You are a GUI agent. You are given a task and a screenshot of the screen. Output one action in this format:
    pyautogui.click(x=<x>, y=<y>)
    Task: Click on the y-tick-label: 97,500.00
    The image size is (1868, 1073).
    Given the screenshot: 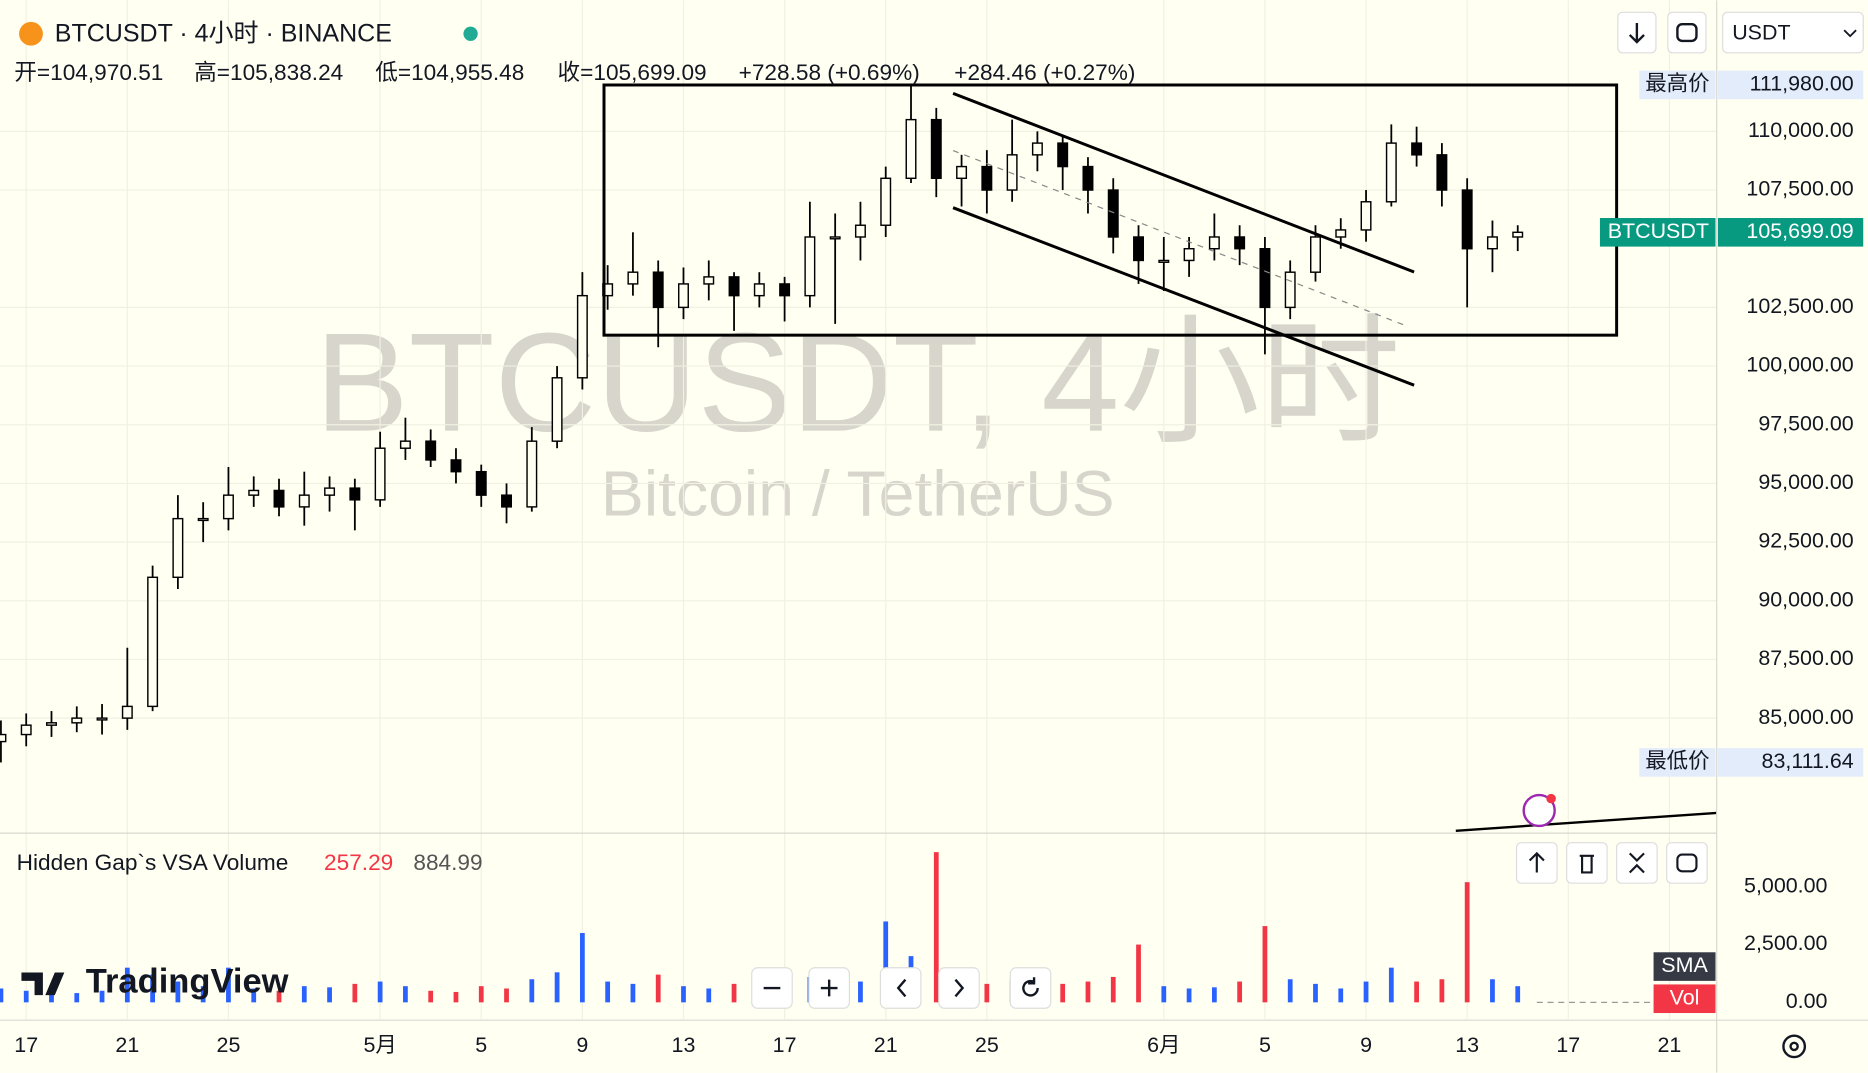 What is the action you would take?
    pyautogui.click(x=1805, y=423)
    